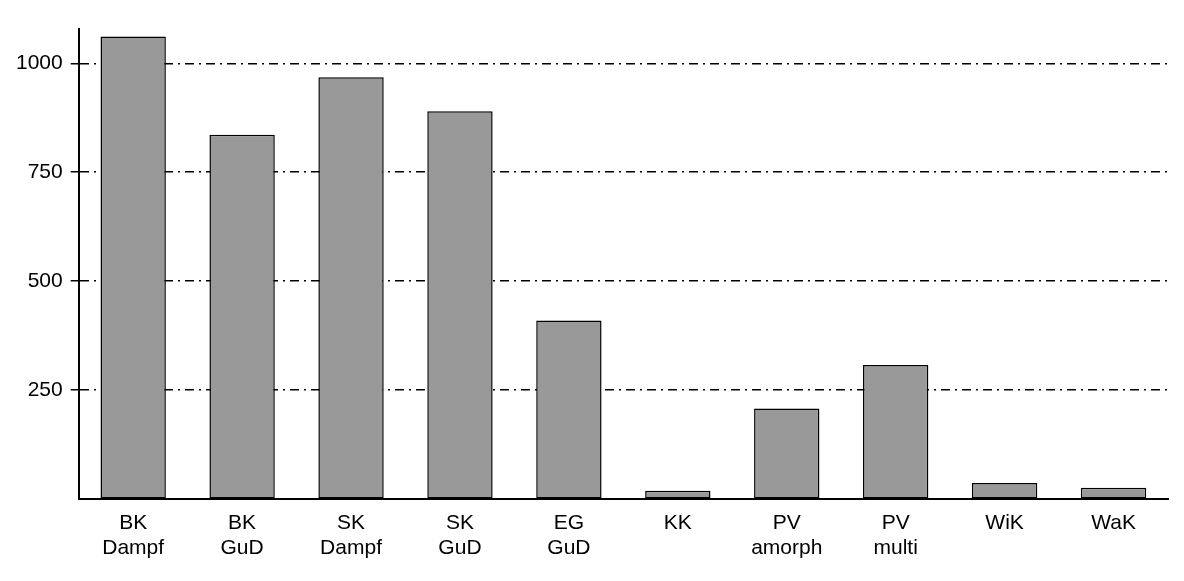  I want to click on x-tick-label: BK GuD, so click(242, 534).